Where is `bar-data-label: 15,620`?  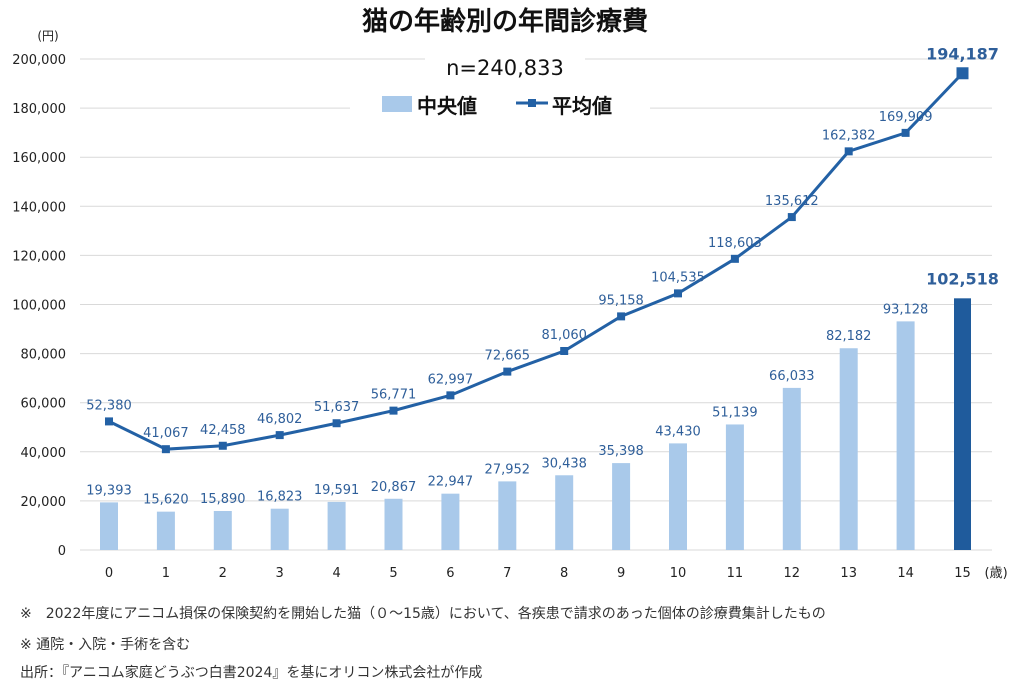 bar-data-label: 15,620 is located at coordinates (166, 500).